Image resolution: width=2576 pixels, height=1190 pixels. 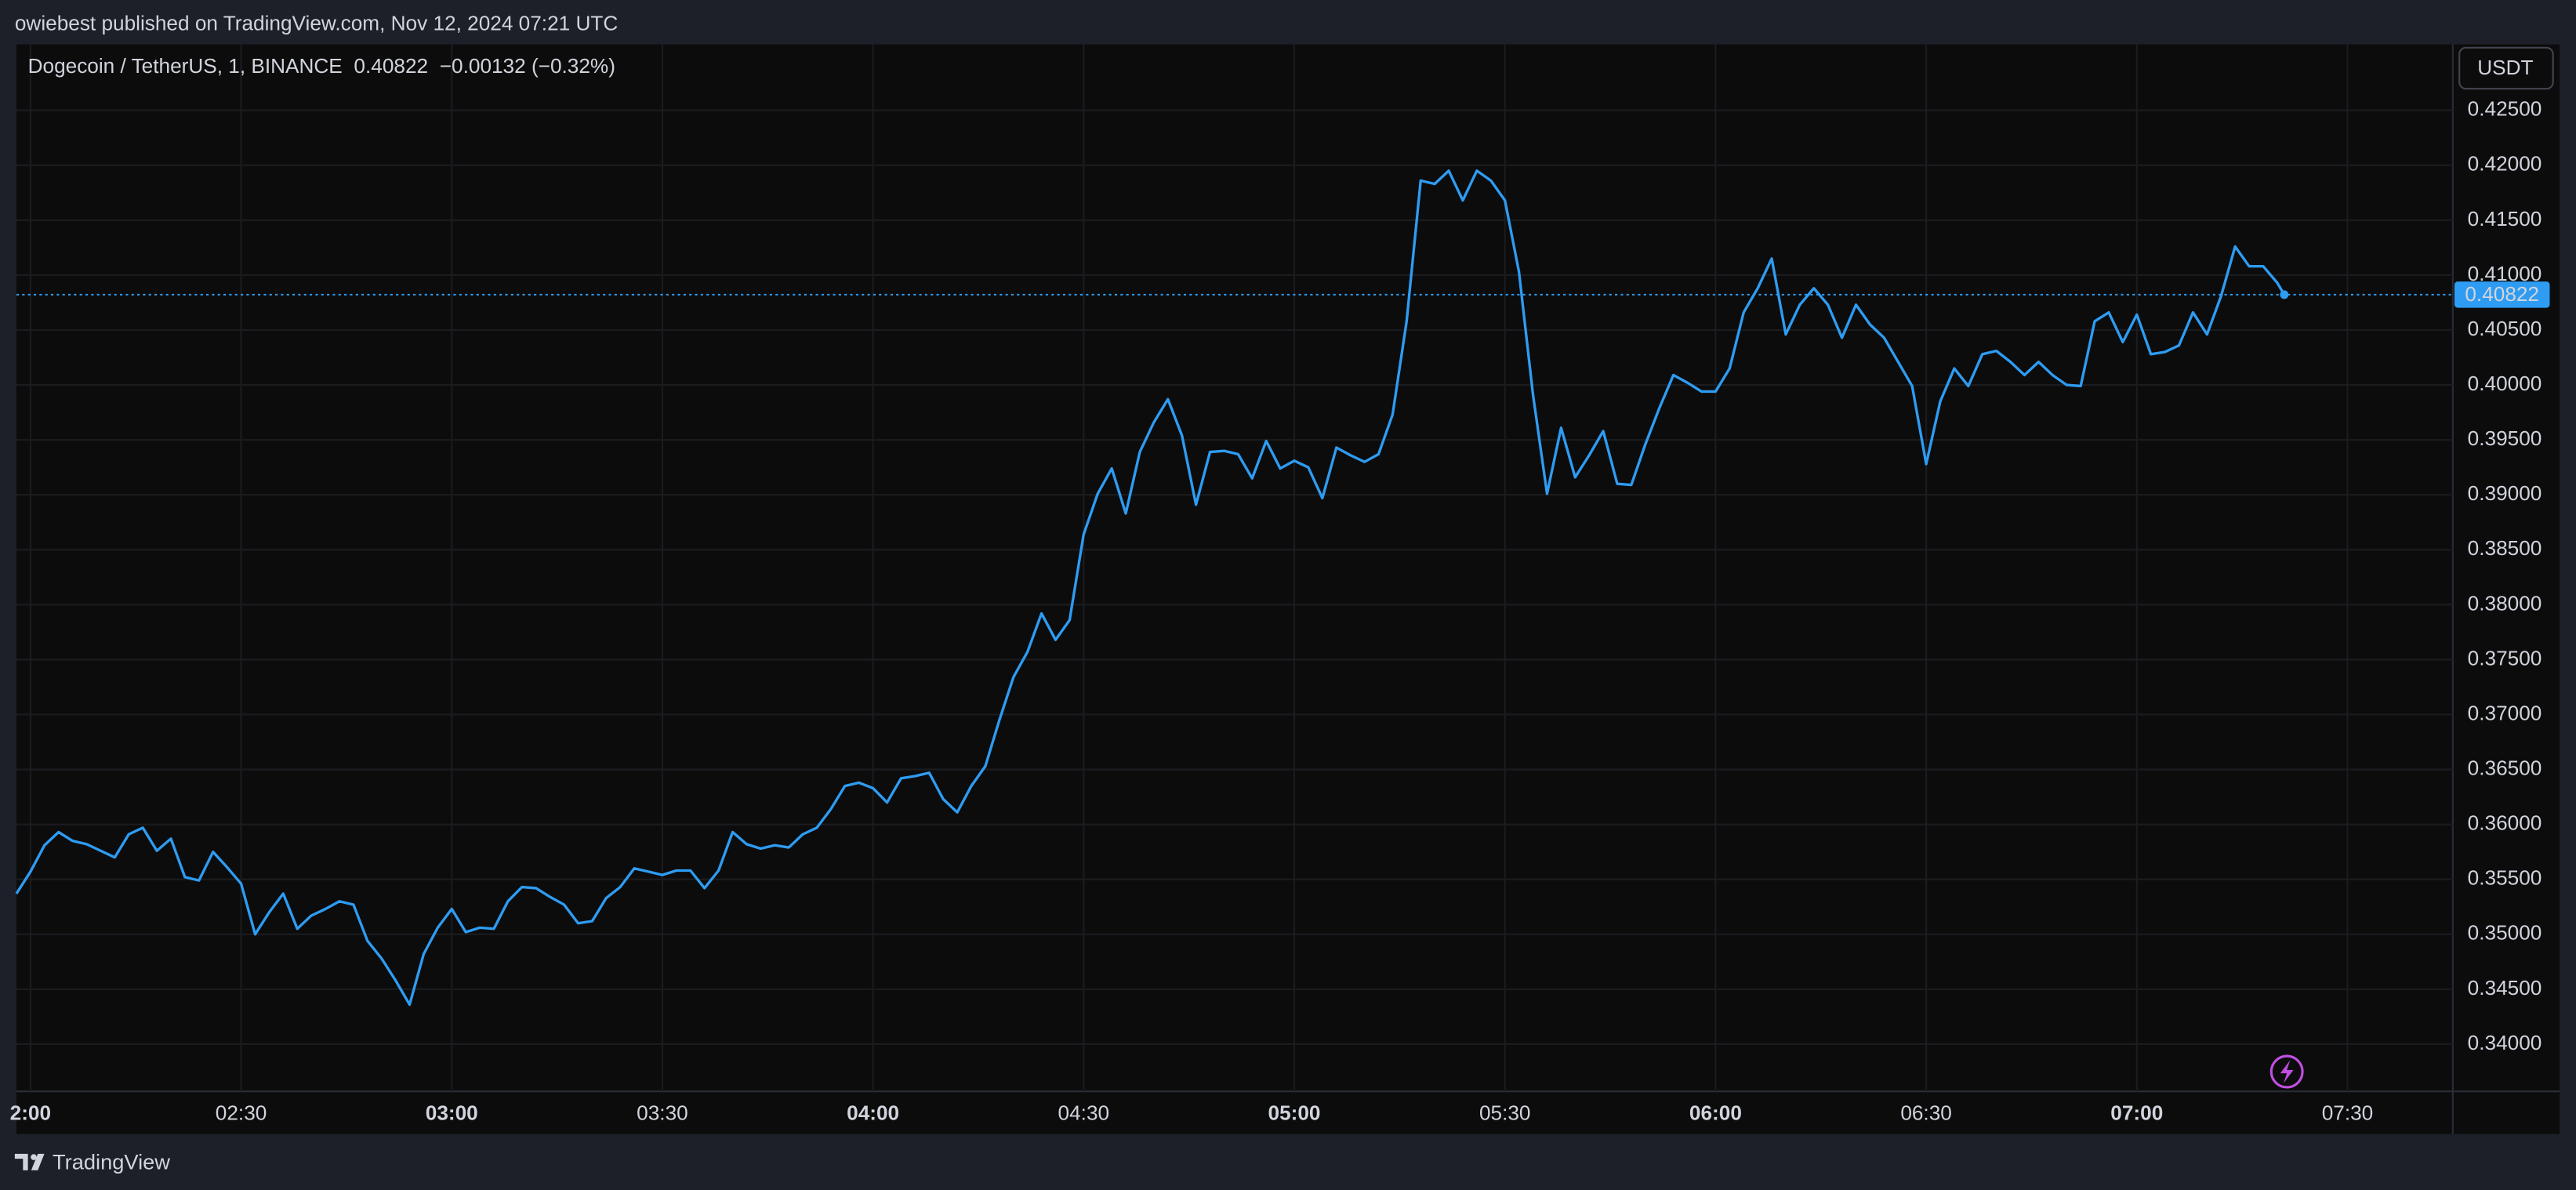 I want to click on x-tick-label: 06:00, so click(x=1716, y=1112).